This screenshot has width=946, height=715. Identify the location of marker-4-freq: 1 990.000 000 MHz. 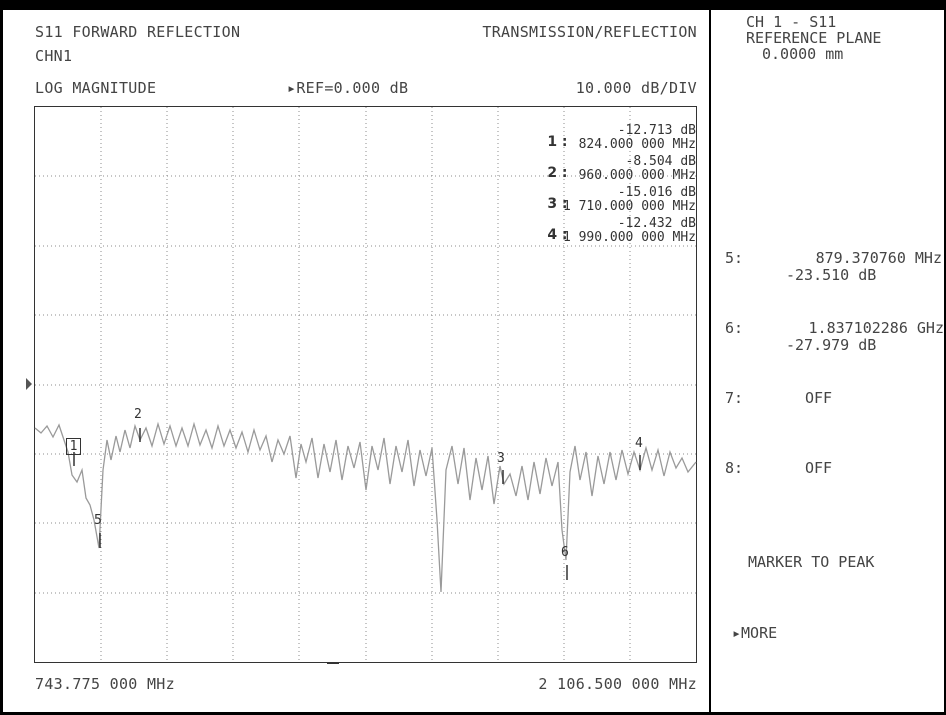
(629, 237).